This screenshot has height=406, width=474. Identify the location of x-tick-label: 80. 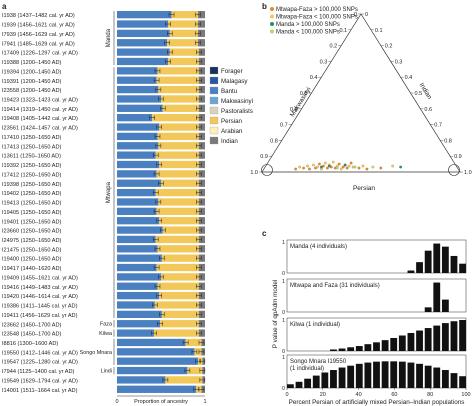
(430, 395).